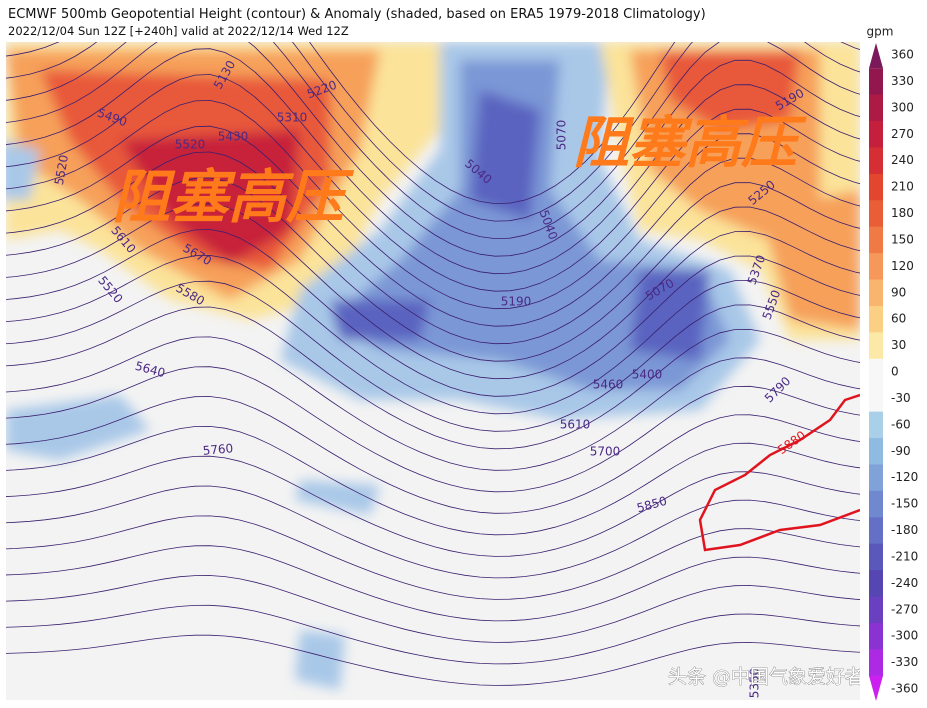  I want to click on colorbar-label: 240, so click(902, 160).